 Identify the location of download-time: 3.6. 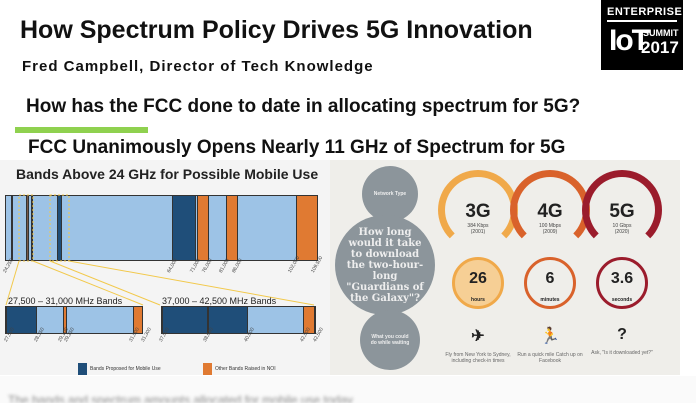
(622, 278).